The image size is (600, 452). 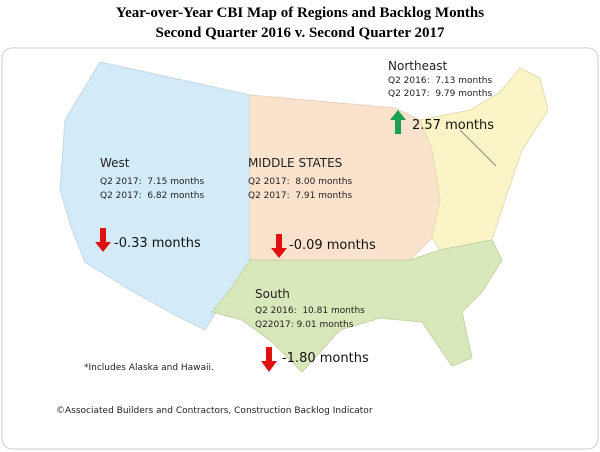 I want to click on region-line: Q2 2017: 8.00 months, so click(x=300, y=182).